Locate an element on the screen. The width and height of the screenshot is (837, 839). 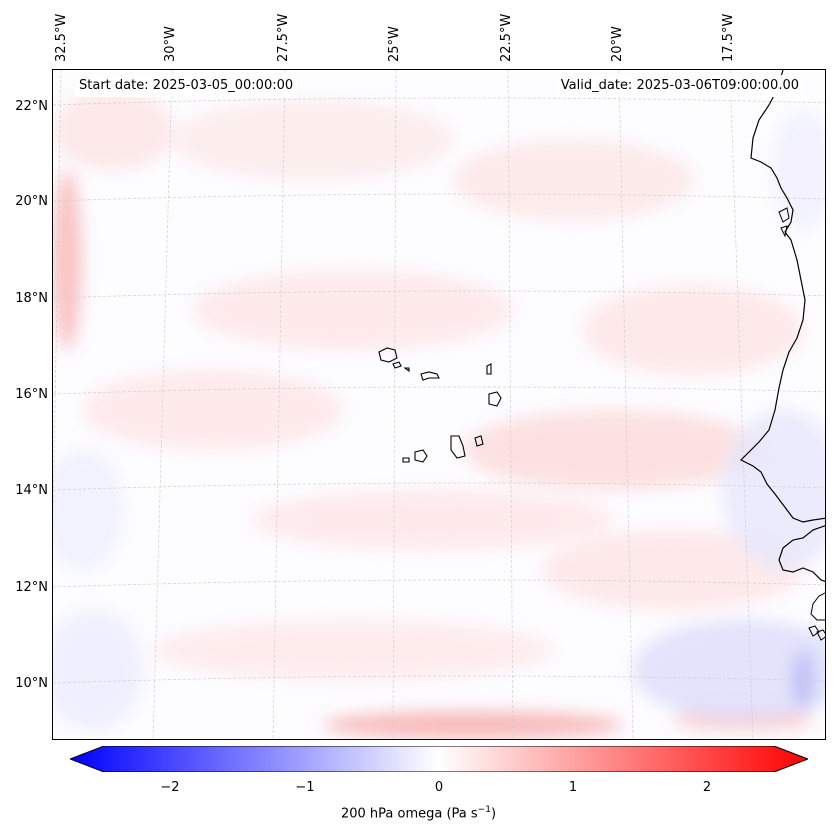
lon-label-27.5w: 27.5°W is located at coordinates (283, 37).